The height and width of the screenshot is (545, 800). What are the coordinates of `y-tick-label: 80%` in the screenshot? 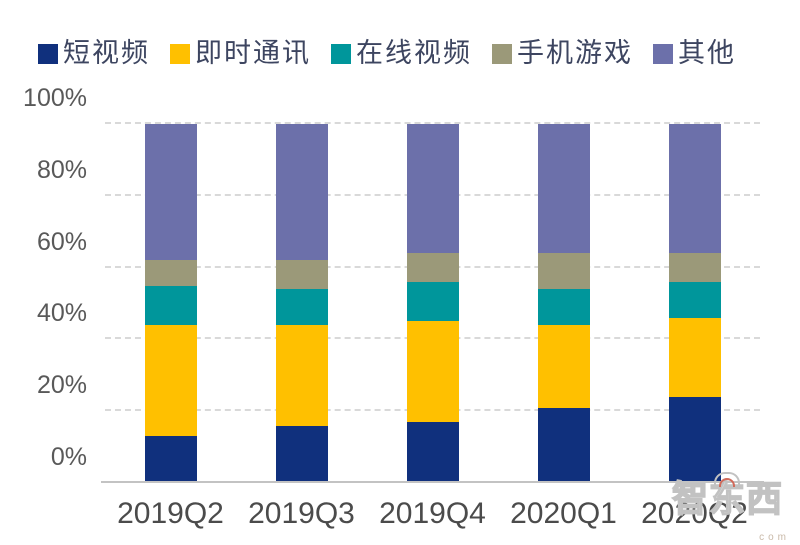 It's located at (61, 169).